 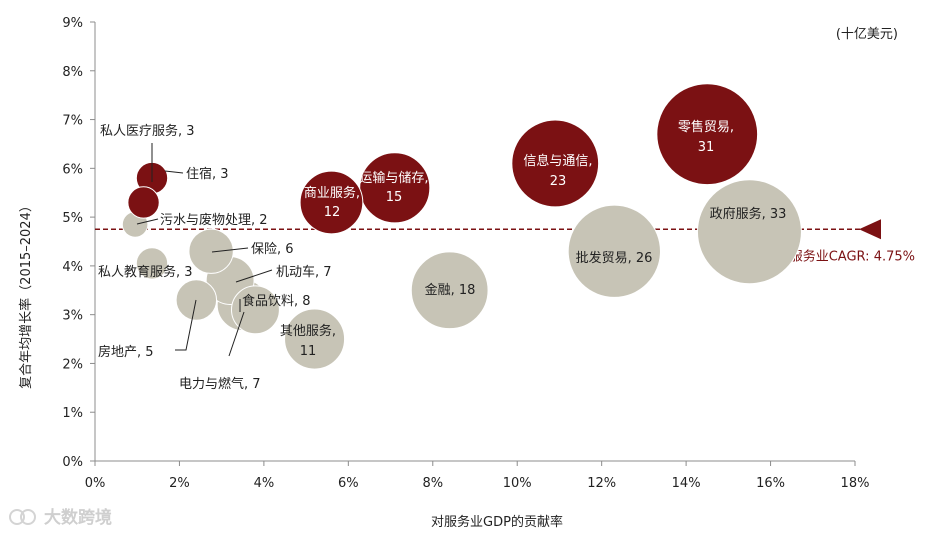 What do you see at coordinates (72, 462) in the screenshot?
I see `y-tick-label: 0%` at bounding box center [72, 462].